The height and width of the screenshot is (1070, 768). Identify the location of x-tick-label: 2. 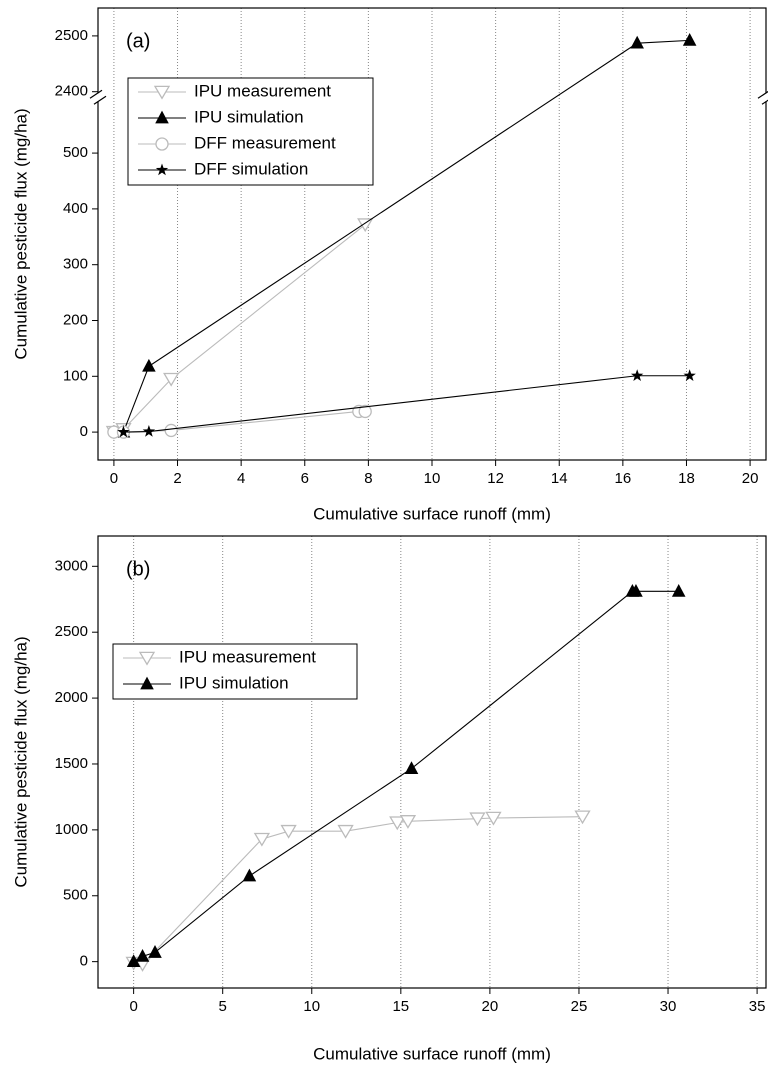
(177, 478).